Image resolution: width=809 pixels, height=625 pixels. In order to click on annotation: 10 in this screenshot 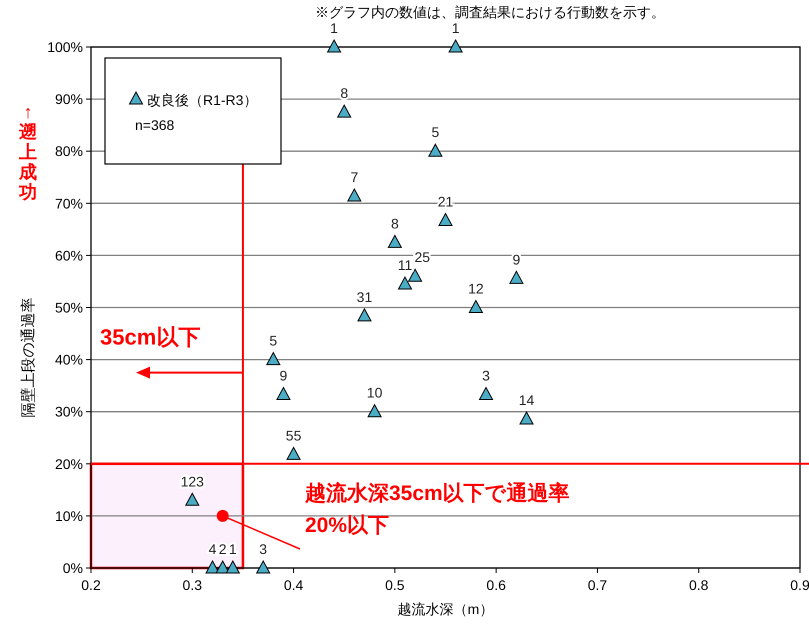, I will do `click(374, 392)`.